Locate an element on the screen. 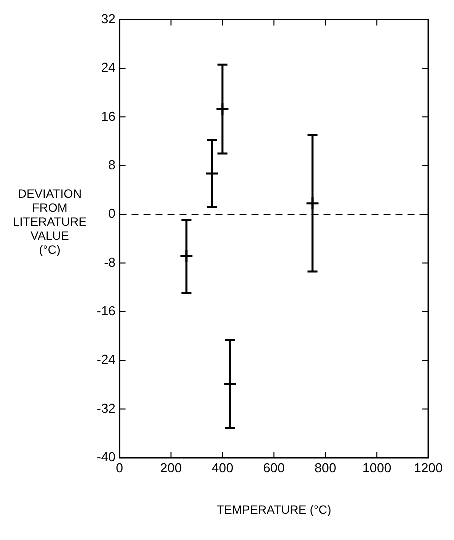 Image resolution: width=454 pixels, height=540 pixels. y-tick-label: 8 is located at coordinates (112, 164).